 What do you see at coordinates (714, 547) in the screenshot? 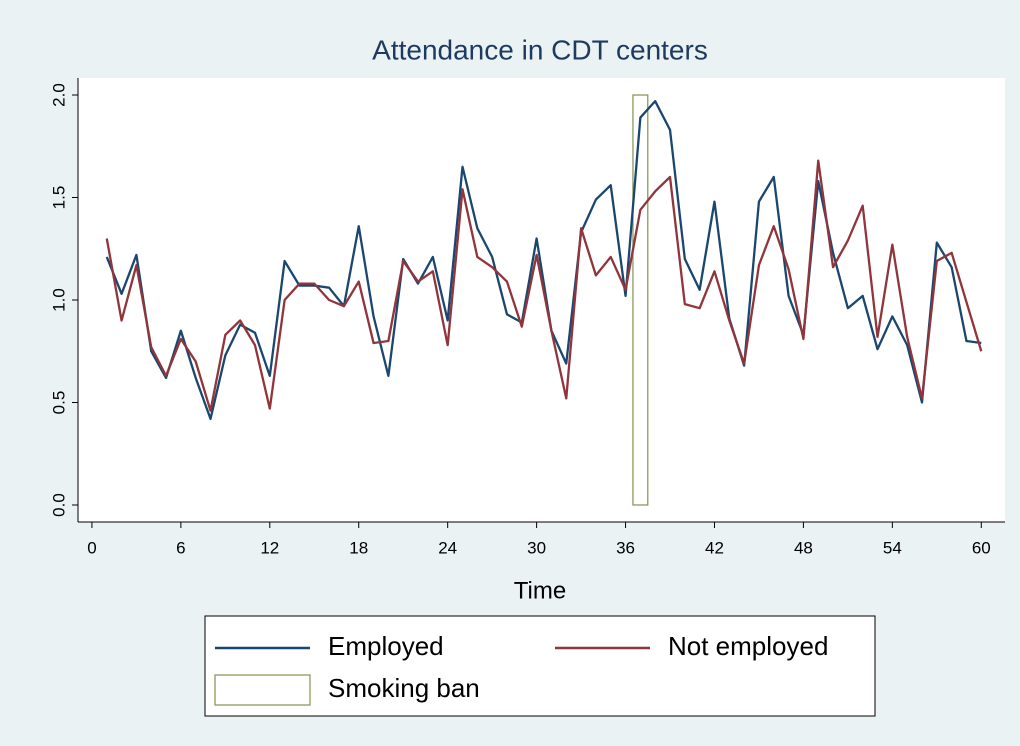
I see `x-tick-label: 42` at bounding box center [714, 547].